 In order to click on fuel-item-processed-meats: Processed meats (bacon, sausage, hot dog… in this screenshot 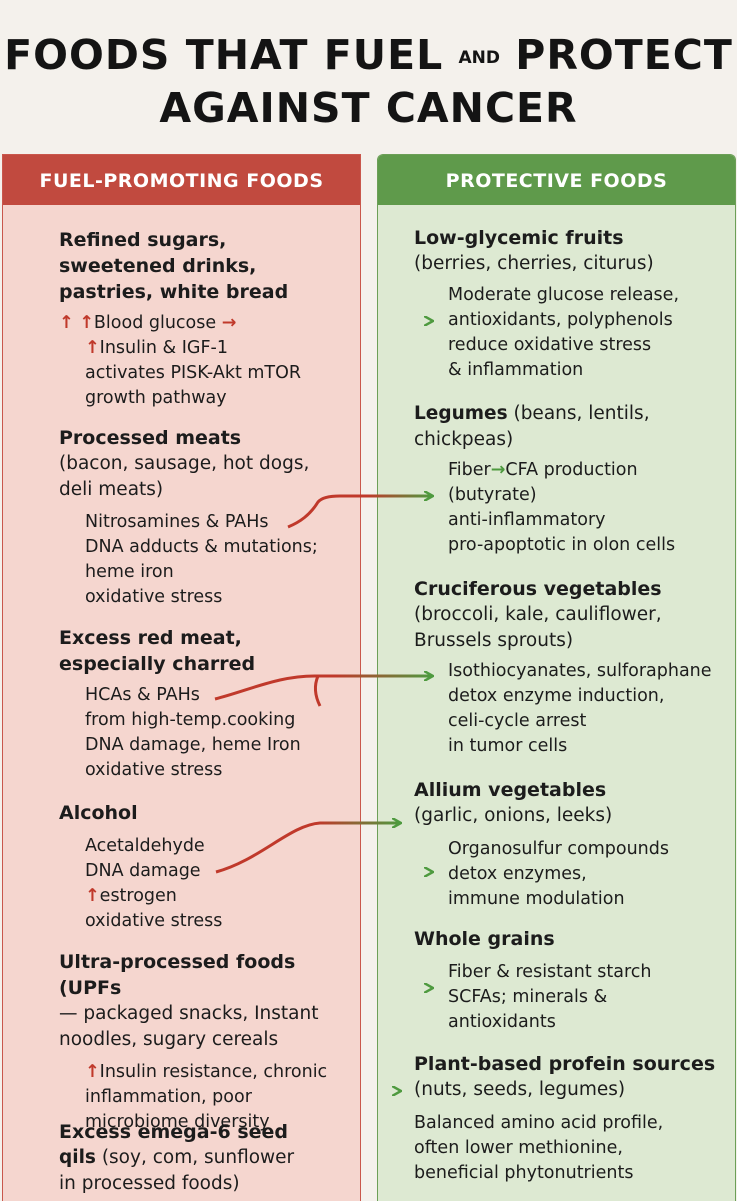, I will do `click(188, 517)`.